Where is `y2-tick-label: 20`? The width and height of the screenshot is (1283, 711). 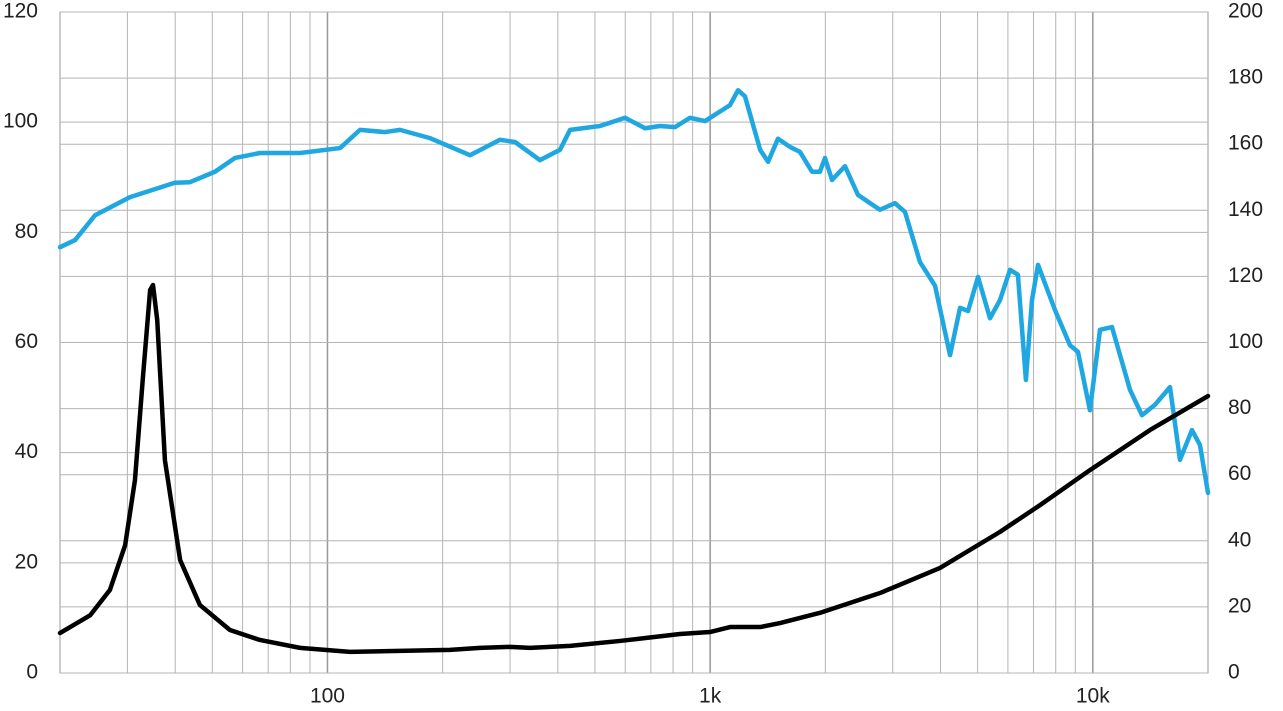 y2-tick-label: 20 is located at coordinates (1239, 605).